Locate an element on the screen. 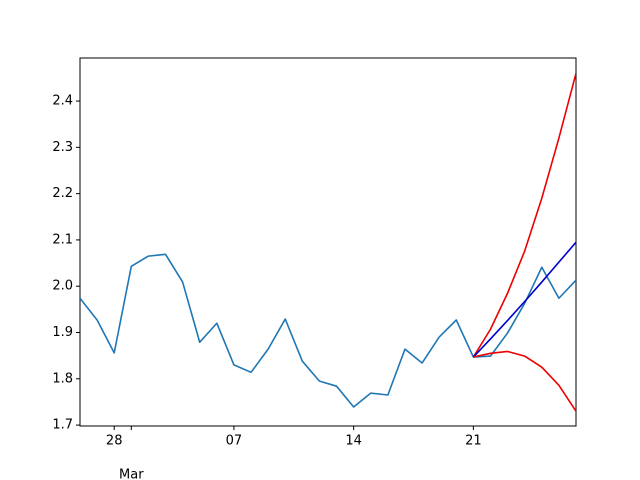 Image resolution: width=640 pixels, height=480 pixels. y-tick-label: 1.9 is located at coordinates (62, 332).